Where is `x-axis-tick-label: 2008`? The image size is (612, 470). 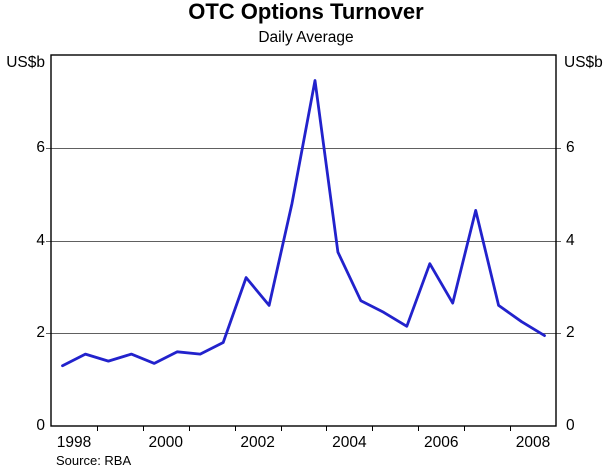 x-axis-tick-label: 2008 is located at coordinates (533, 442).